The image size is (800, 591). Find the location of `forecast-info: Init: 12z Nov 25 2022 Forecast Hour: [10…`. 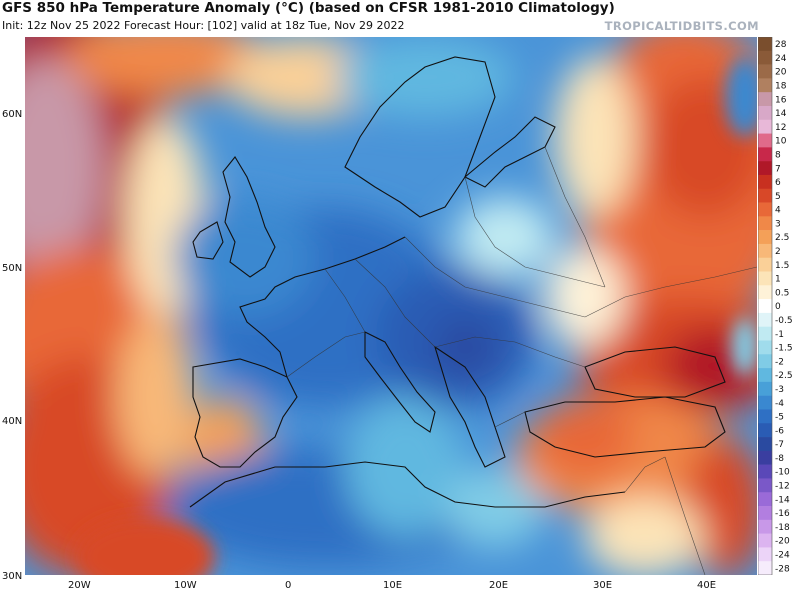

forecast-info: Init: 12z Nov 25 2022 Forecast Hour: [10… is located at coordinates (203, 25).